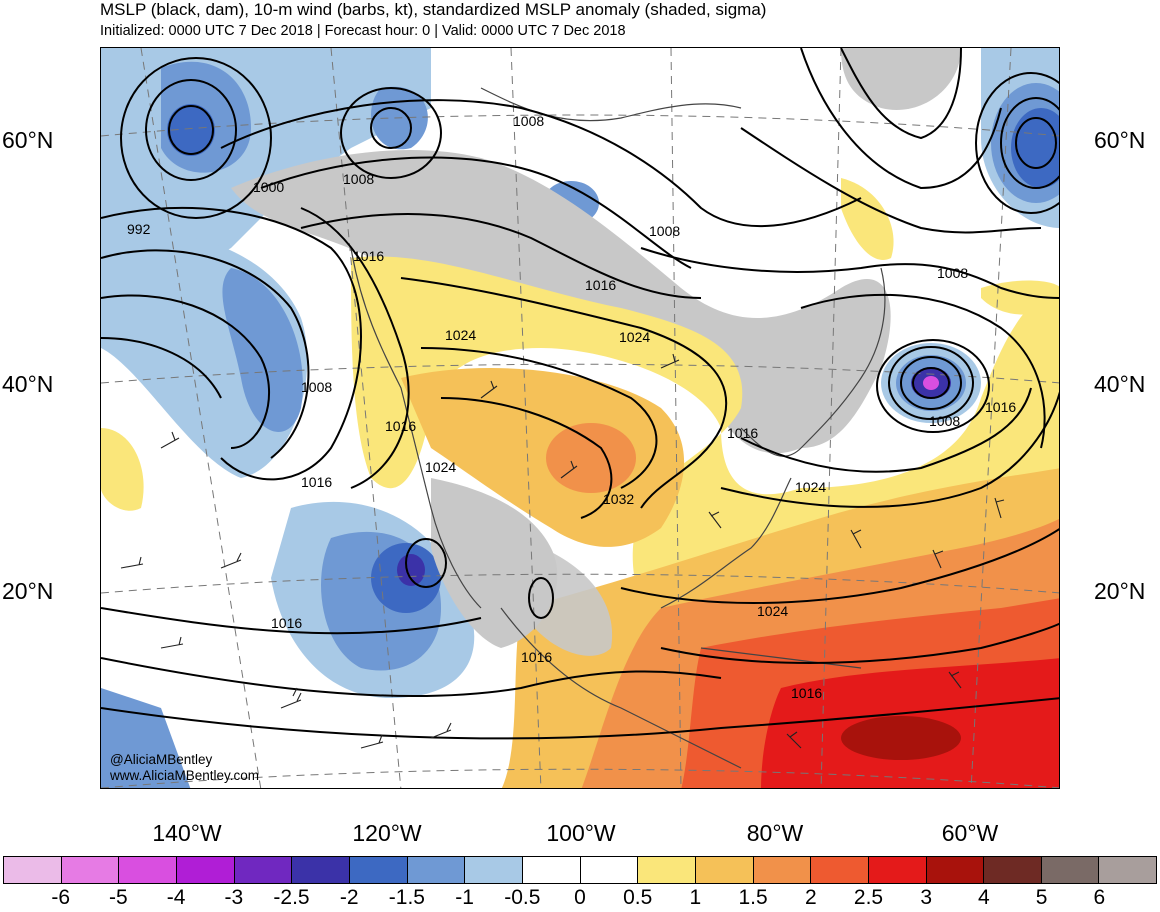 The image size is (1160, 912). I want to click on lon-label-140w: 140°W, so click(187, 833).